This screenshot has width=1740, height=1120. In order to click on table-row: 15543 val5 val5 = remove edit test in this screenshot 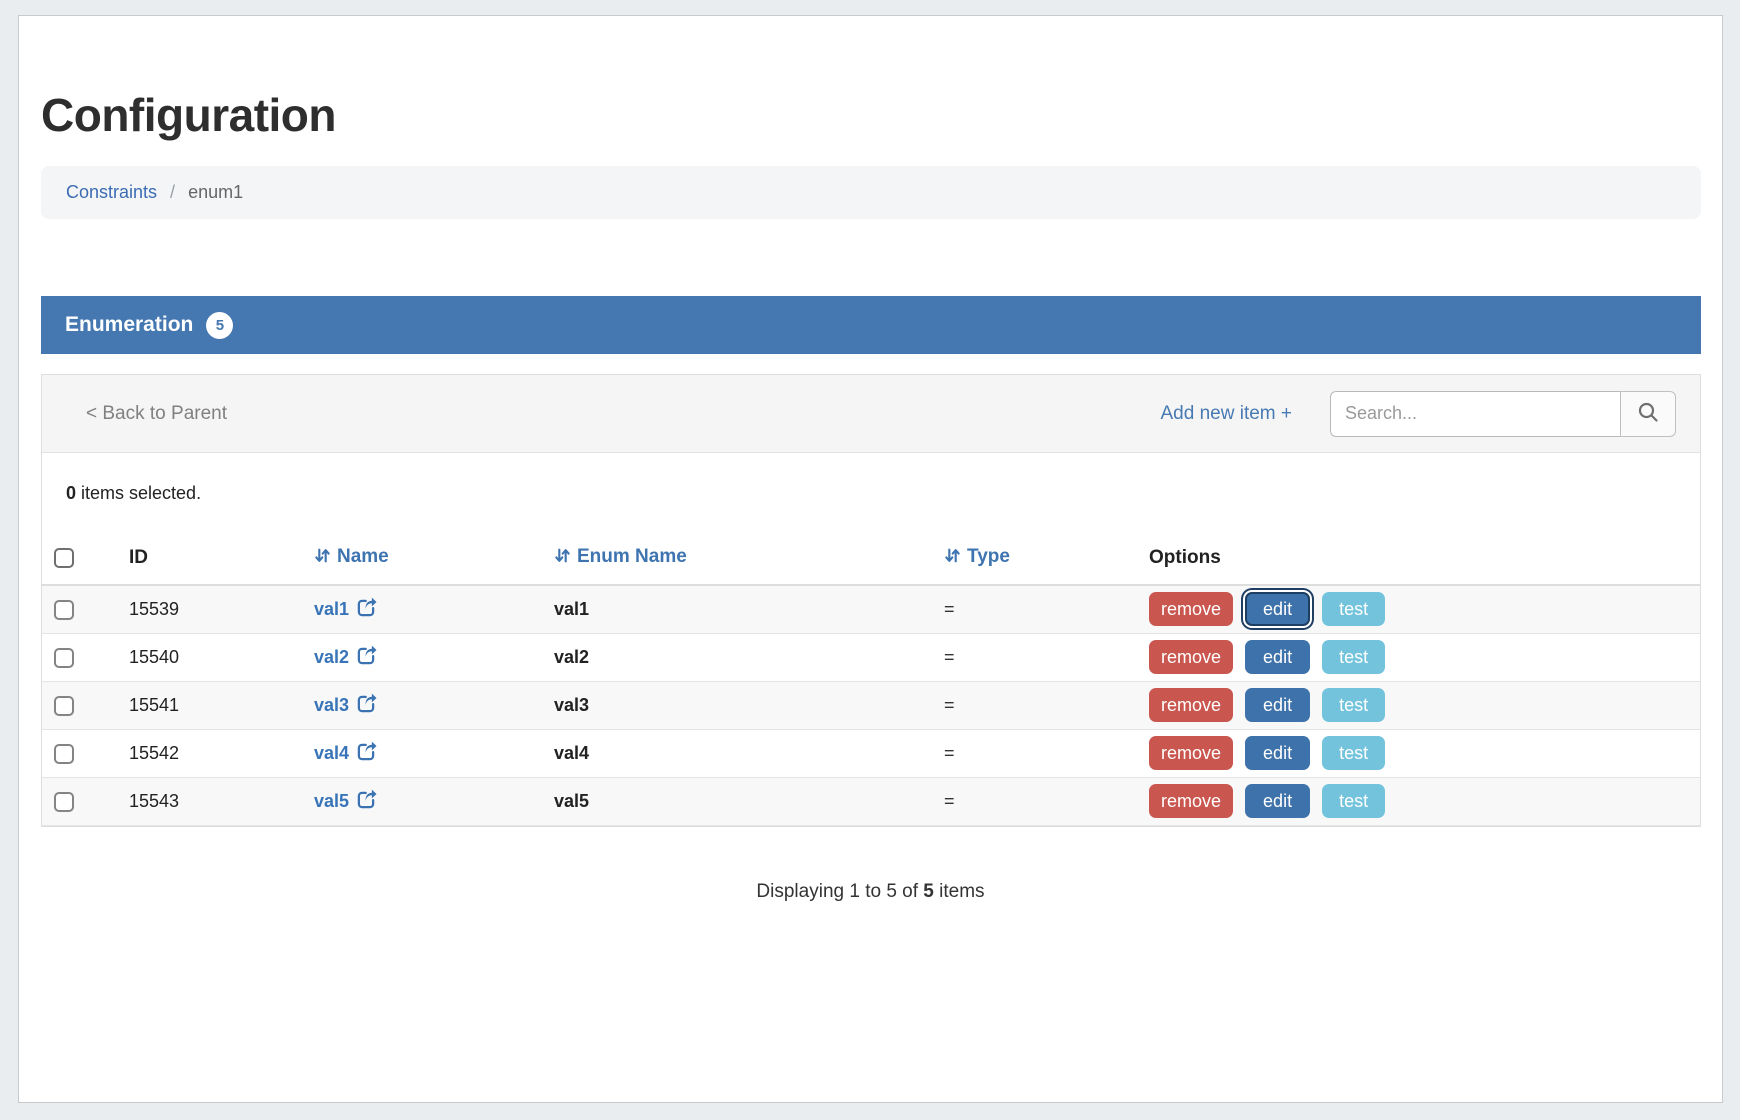, I will do `click(871, 801)`.